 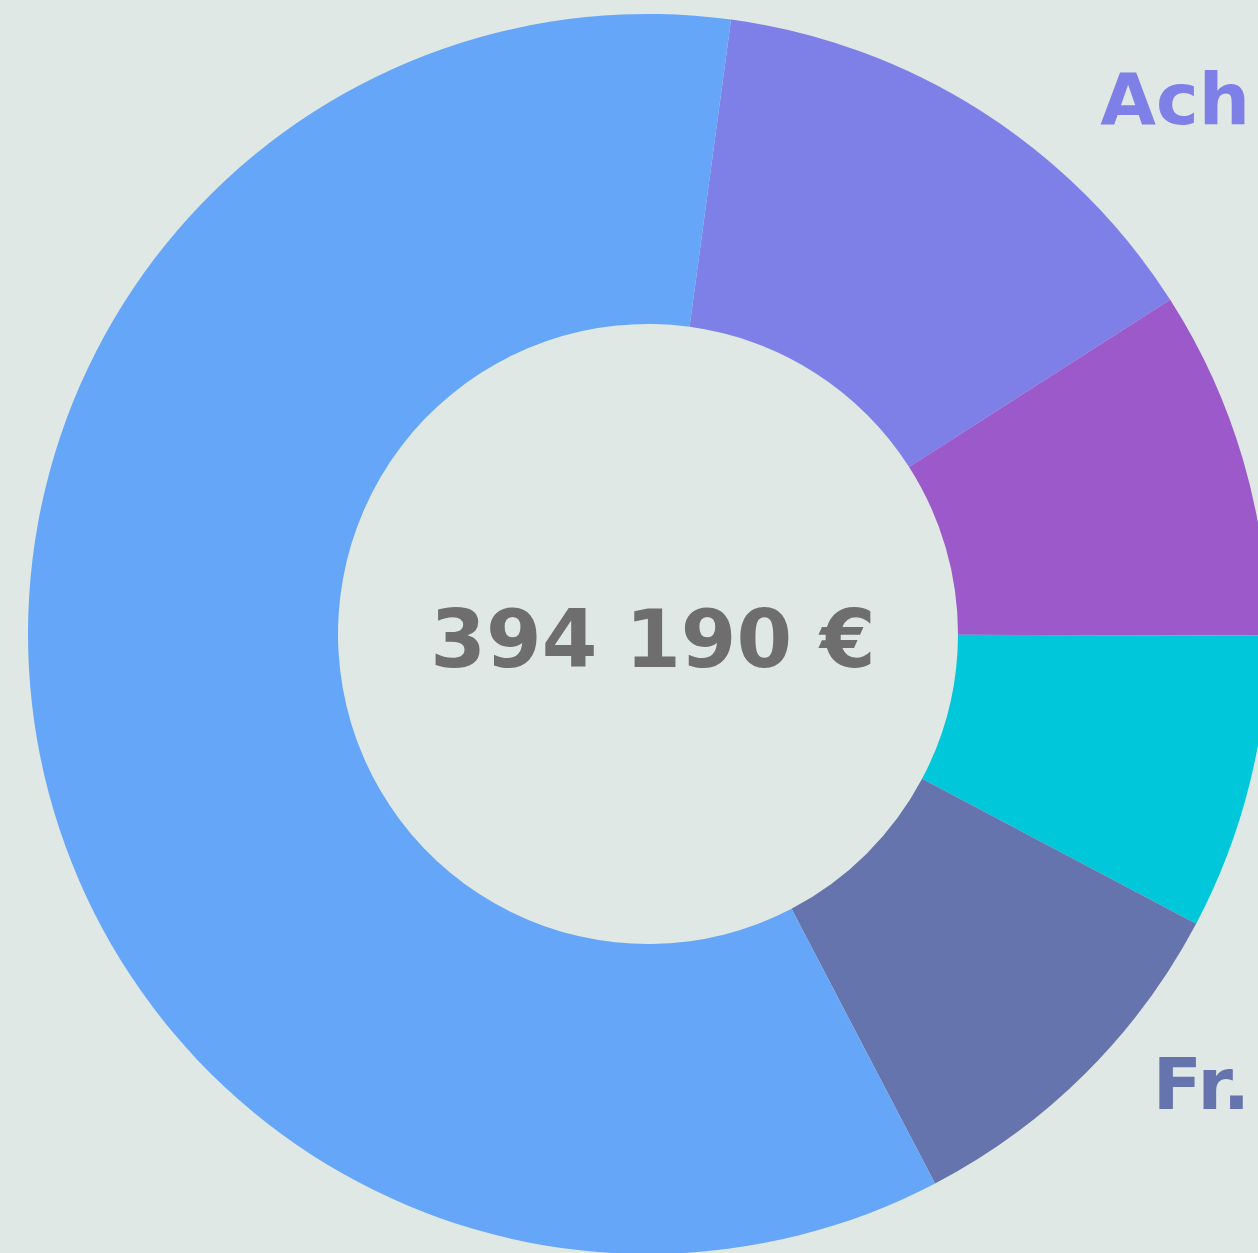 What do you see at coordinates (1175, 98) in the screenshot?
I see `slice-label: Ach` at bounding box center [1175, 98].